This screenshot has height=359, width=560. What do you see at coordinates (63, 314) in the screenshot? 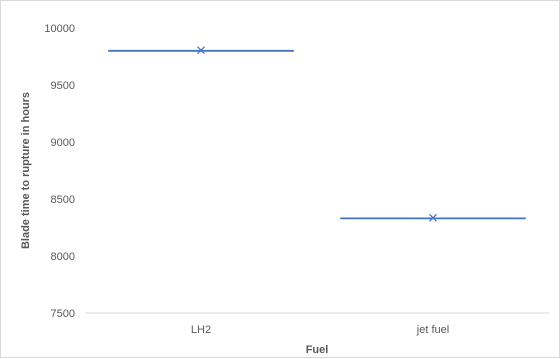
I see `y-tick-label: 7500` at bounding box center [63, 314].